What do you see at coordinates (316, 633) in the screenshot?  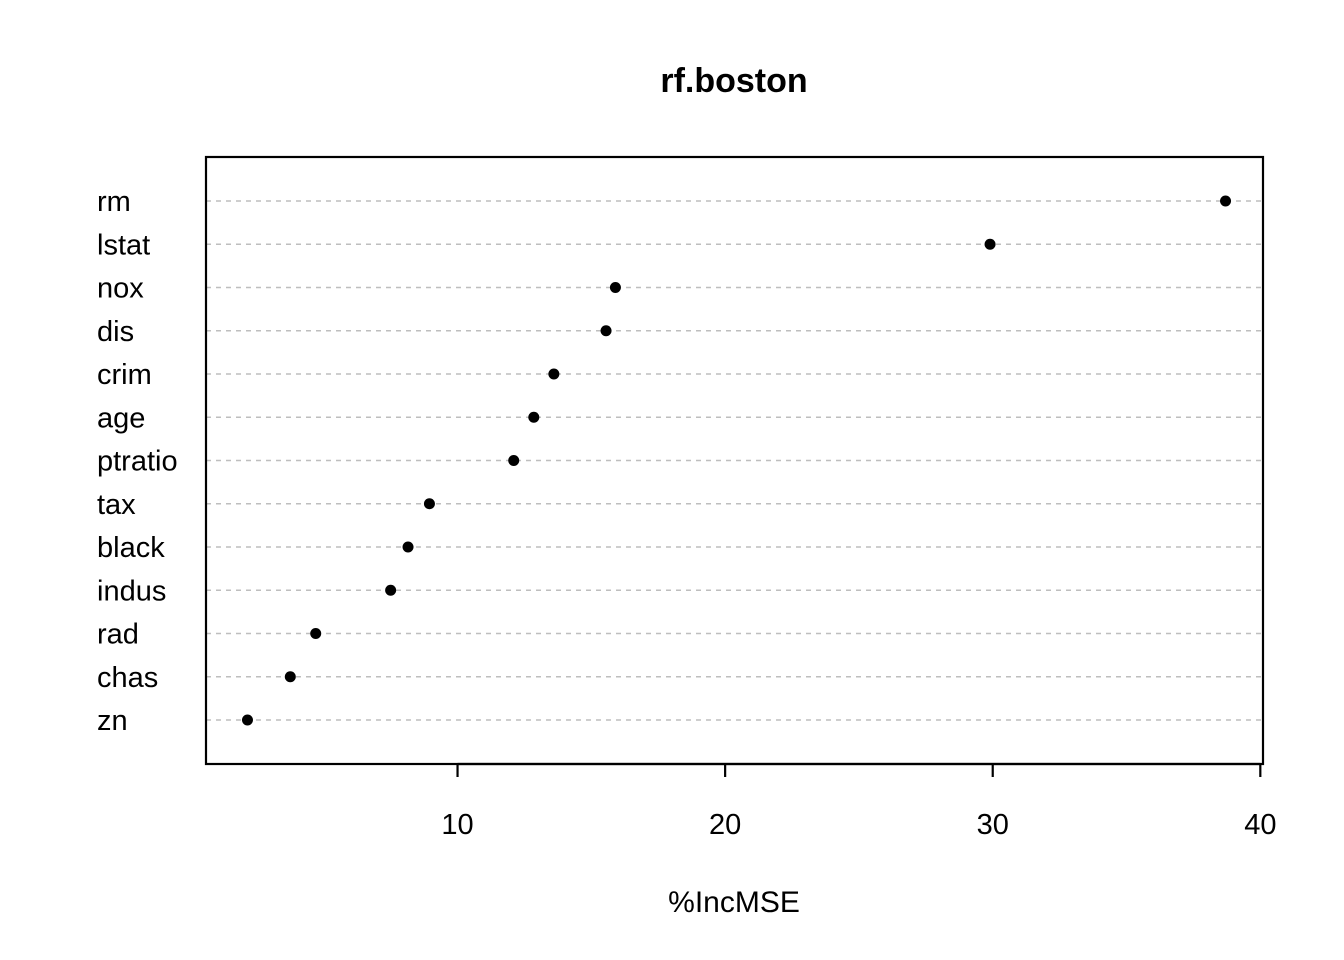 I see `data-point-rad` at bounding box center [316, 633].